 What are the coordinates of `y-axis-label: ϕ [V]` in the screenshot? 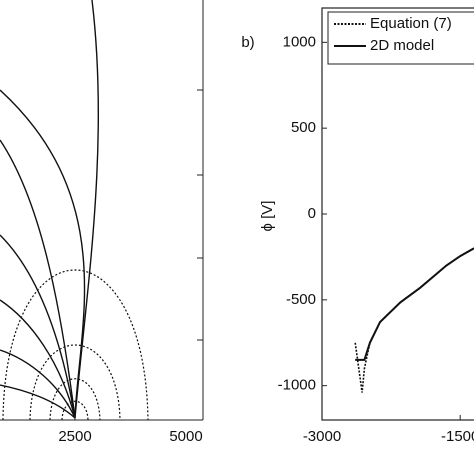 It's located at (267, 216).